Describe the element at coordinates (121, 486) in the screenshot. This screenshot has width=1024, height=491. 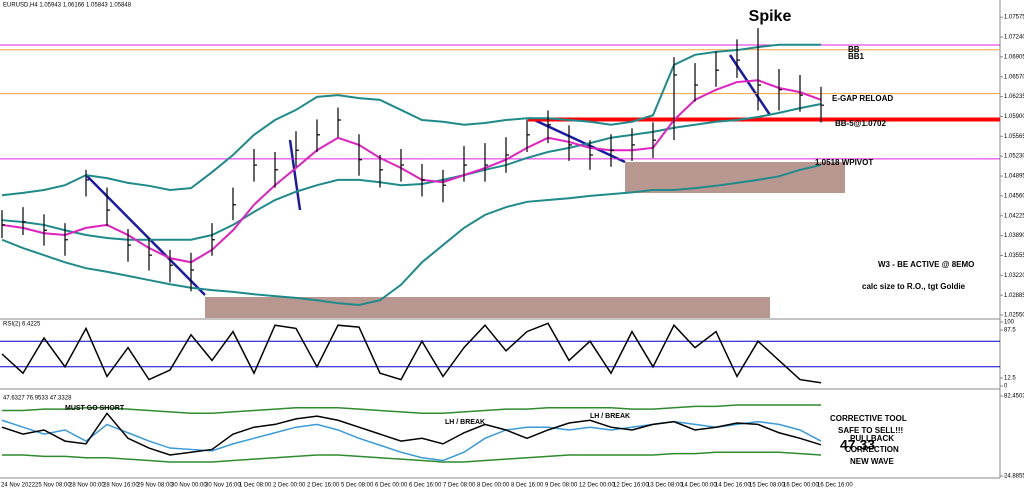
I see `x-tick-label: 28 Nov 16:00` at that location.